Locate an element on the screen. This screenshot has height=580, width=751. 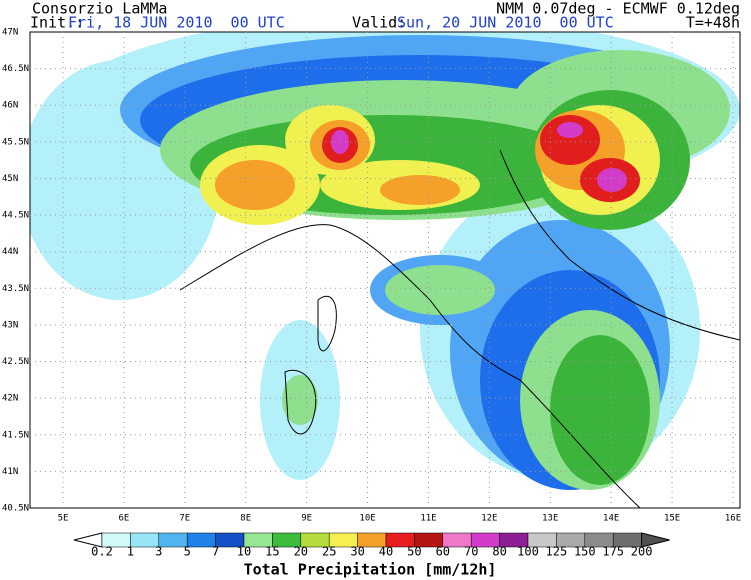
colorbar-label: 50 is located at coordinates (414, 552).